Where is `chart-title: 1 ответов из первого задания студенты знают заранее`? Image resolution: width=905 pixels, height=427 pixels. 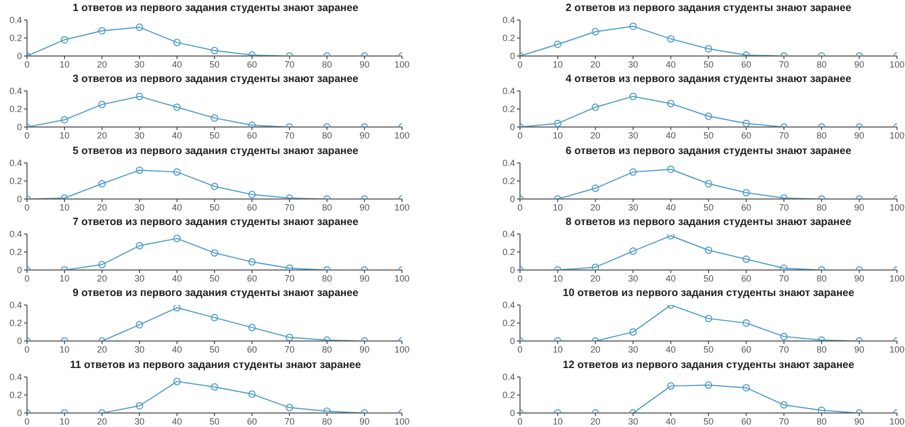
chart-title: 1 ответов из первого задания студенты знают заранее is located at coordinates (216, 8).